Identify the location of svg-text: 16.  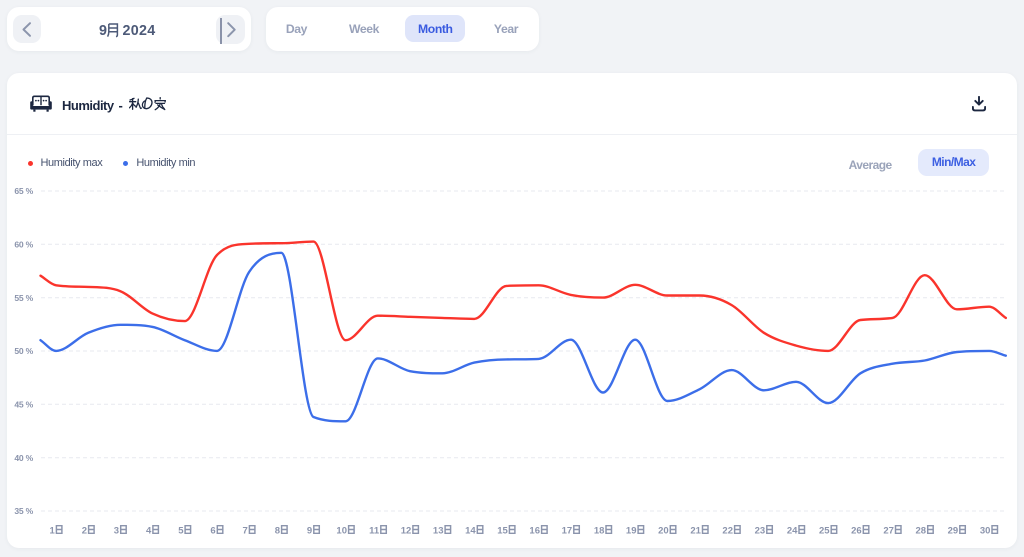
(534, 531).